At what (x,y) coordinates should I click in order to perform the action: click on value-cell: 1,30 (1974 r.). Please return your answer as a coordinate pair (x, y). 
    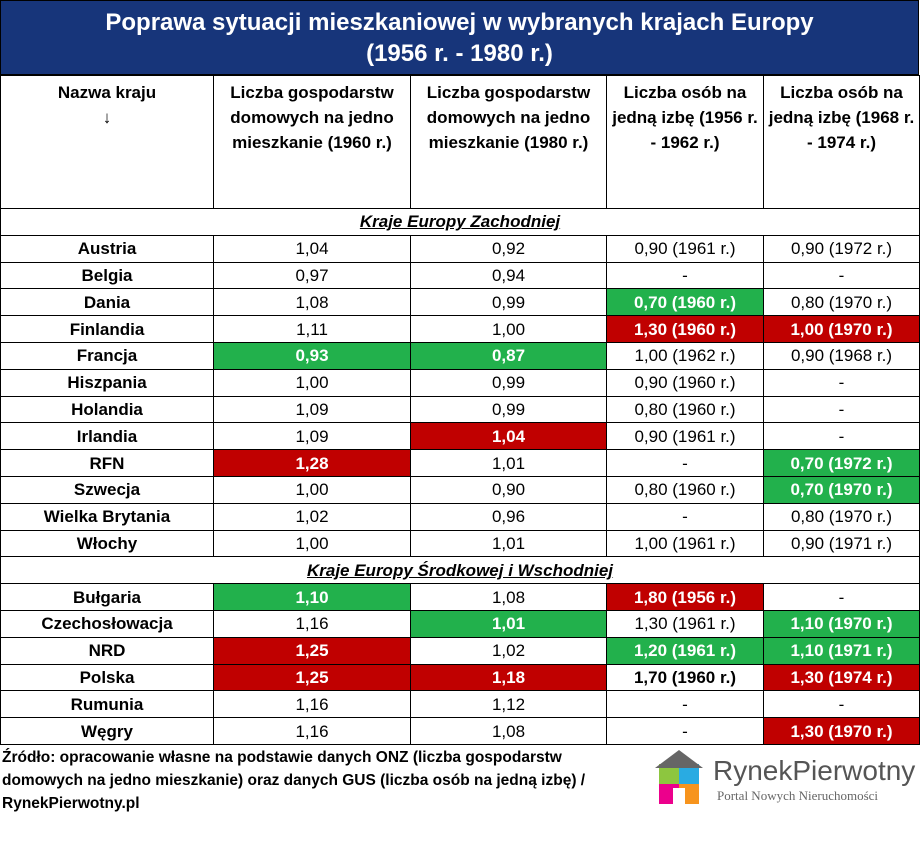
    Looking at the image, I should click on (841, 677).